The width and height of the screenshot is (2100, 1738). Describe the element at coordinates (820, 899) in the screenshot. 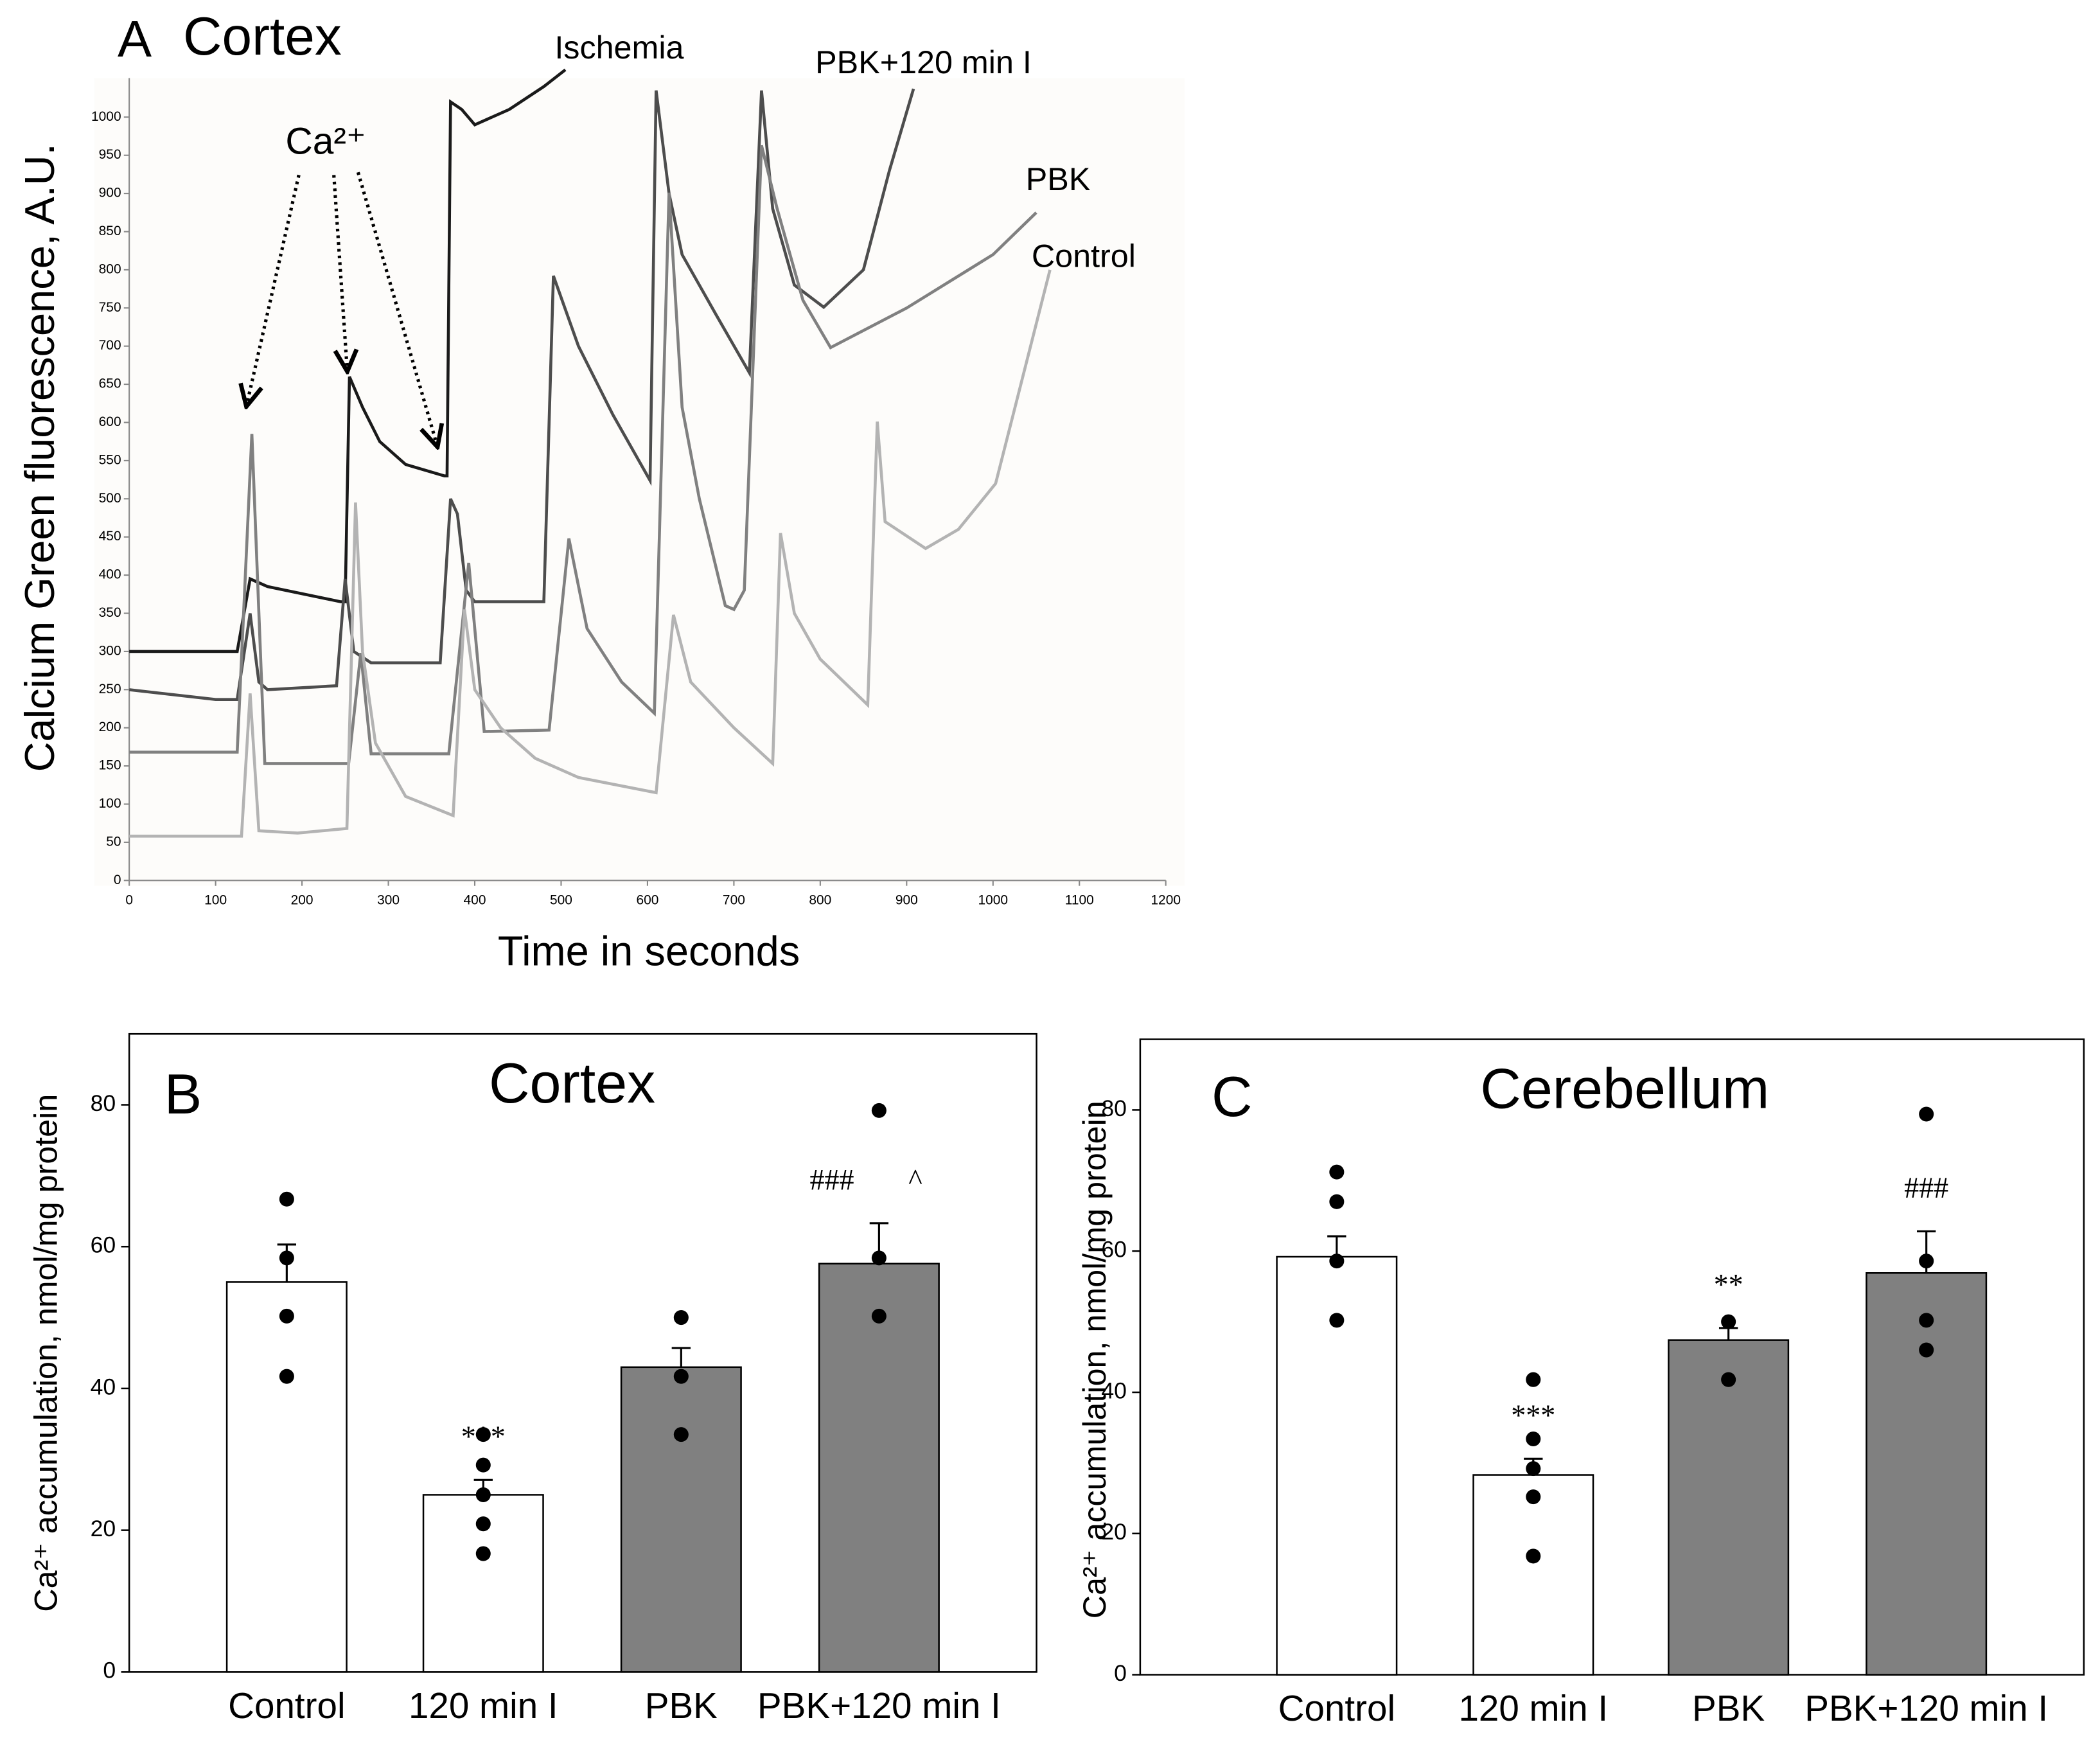

I see `x-tick-label: 800` at that location.